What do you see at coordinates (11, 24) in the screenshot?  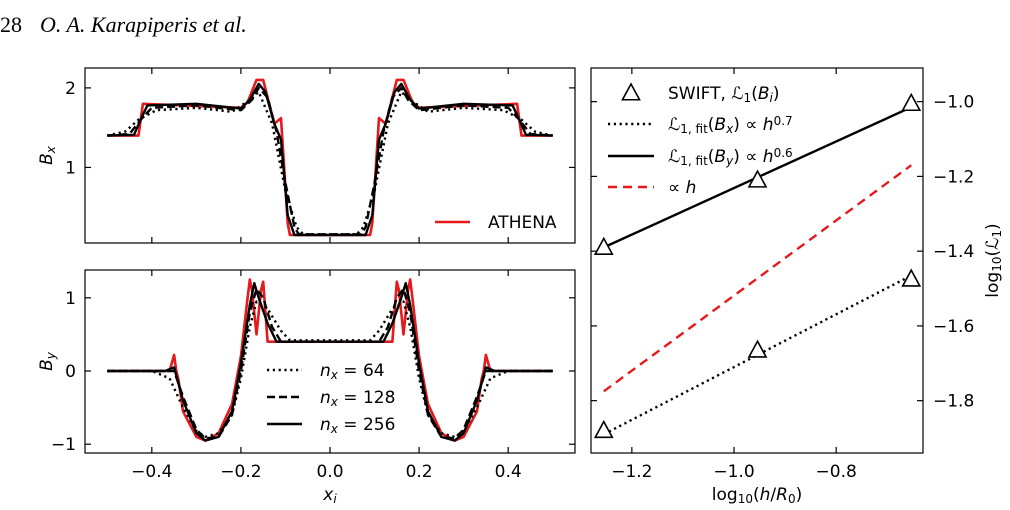 I see `page-number: 28` at bounding box center [11, 24].